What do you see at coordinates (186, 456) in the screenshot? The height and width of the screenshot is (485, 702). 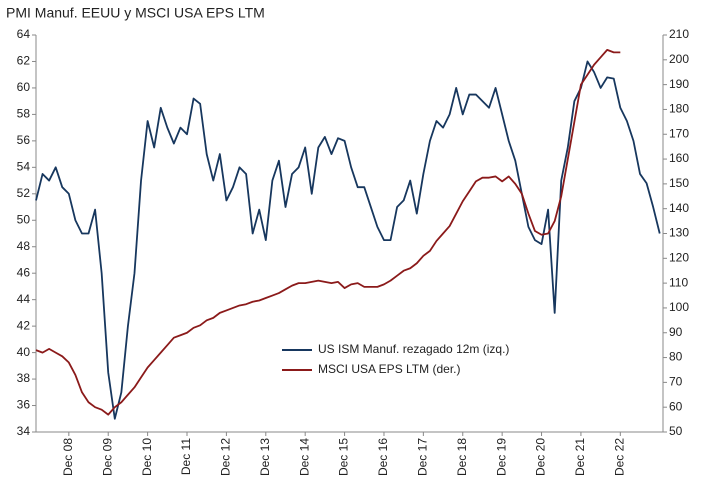 I see `x-tick-label: Dec 11` at bounding box center [186, 456].